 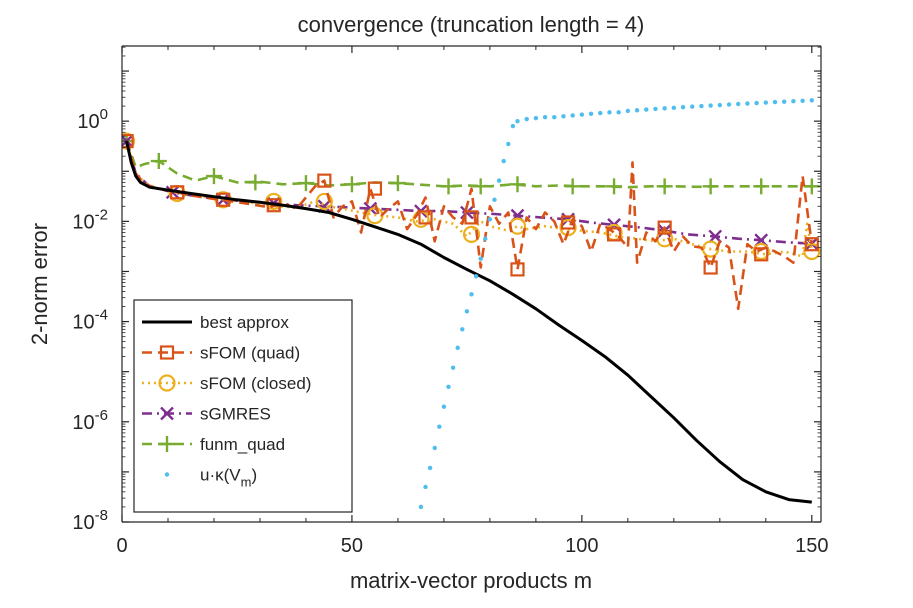 I want to click on y-tick-label-2: 10⁻⁴, so click(x=90, y=320).